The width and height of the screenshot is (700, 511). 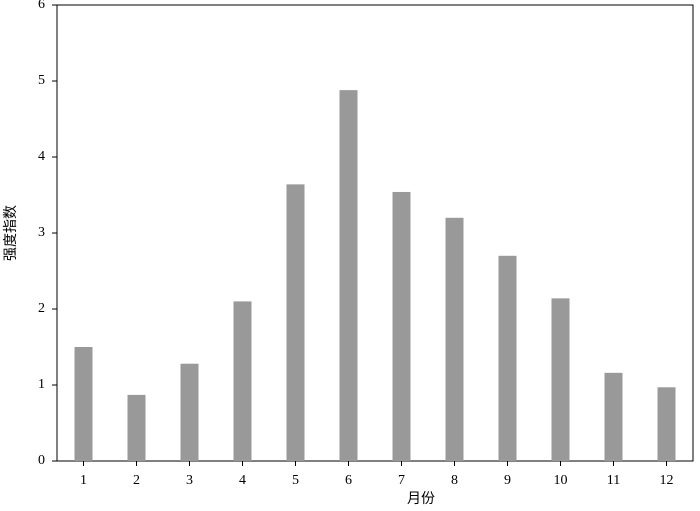 What do you see at coordinates (613, 480) in the screenshot?
I see `x-tick-label: 11` at bounding box center [613, 480].